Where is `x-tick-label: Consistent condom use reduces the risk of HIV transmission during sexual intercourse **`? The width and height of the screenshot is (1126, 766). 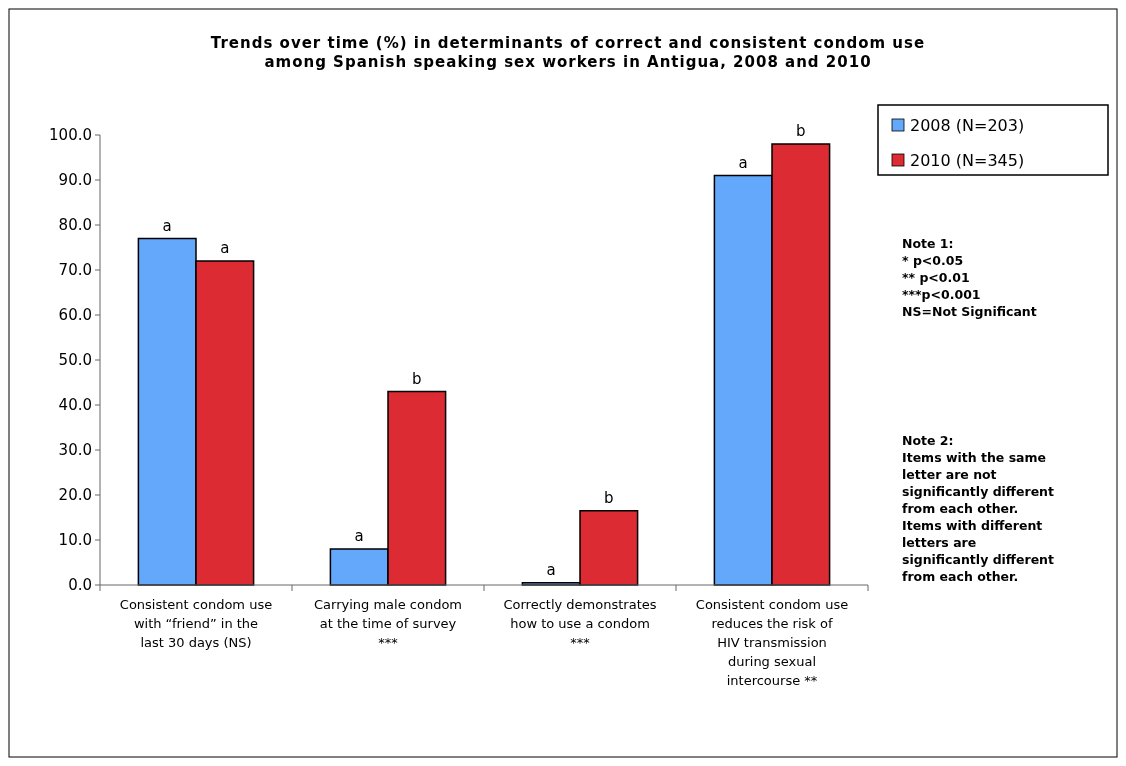
x-tick-label: Consistent condom use reduces the risk of HIV transmission during sexual intercourse ** is located at coordinates (772, 642).